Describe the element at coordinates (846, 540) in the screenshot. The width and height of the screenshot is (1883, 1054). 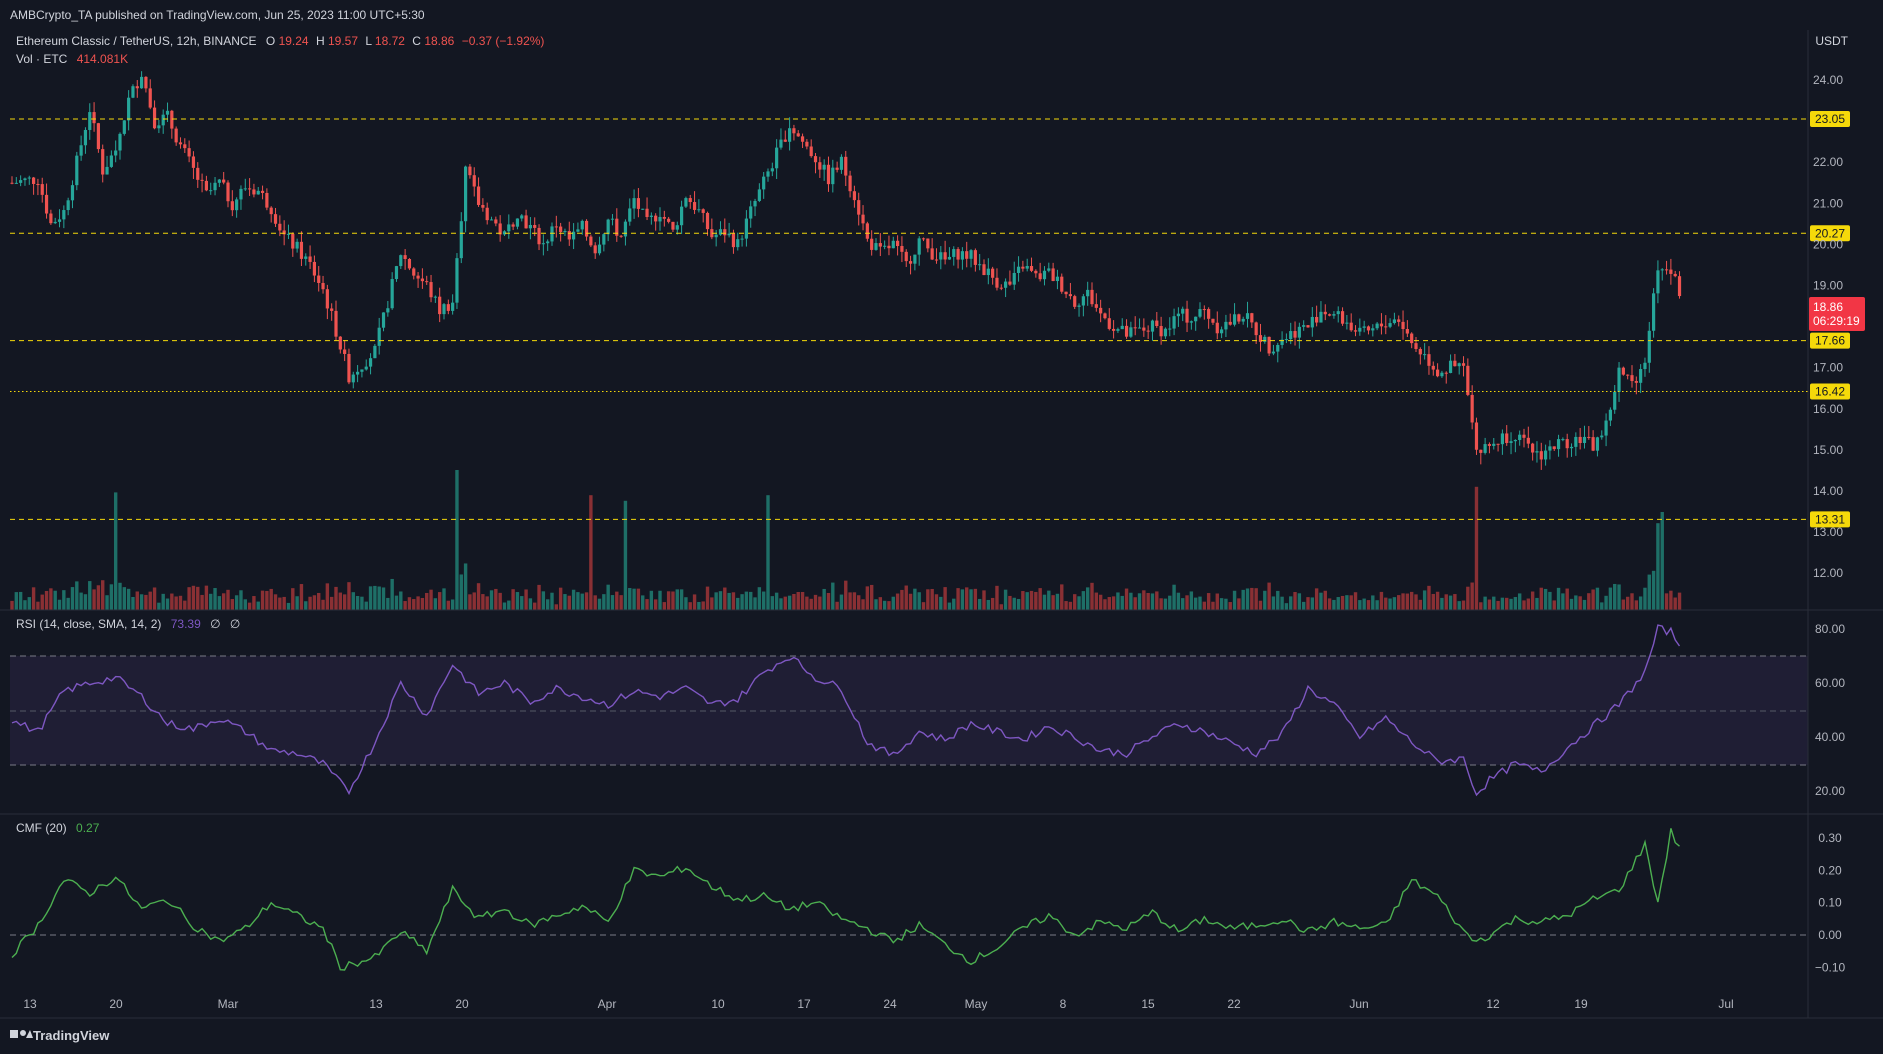
I see `volume-bars` at that location.